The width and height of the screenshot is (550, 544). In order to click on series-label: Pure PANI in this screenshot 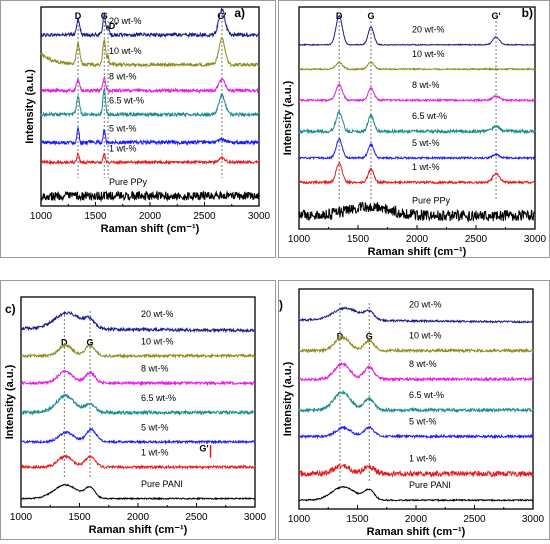, I will do `click(430, 485)`.